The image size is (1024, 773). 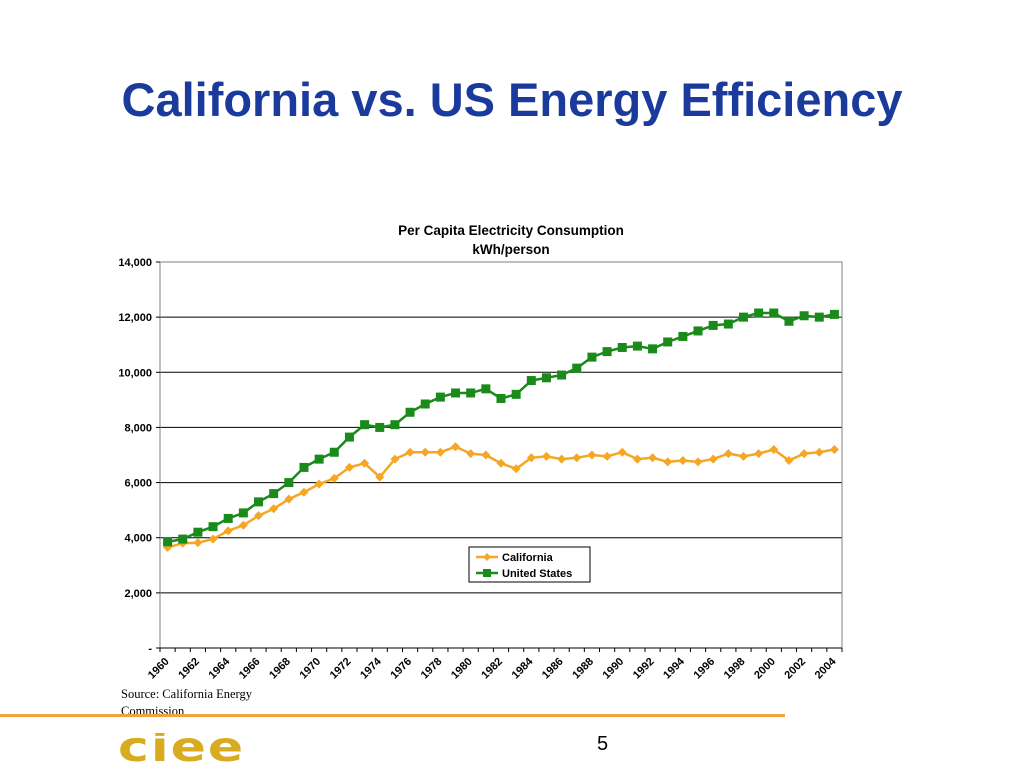 I want to click on x-tick-label: 1986, so click(x=553, y=669).